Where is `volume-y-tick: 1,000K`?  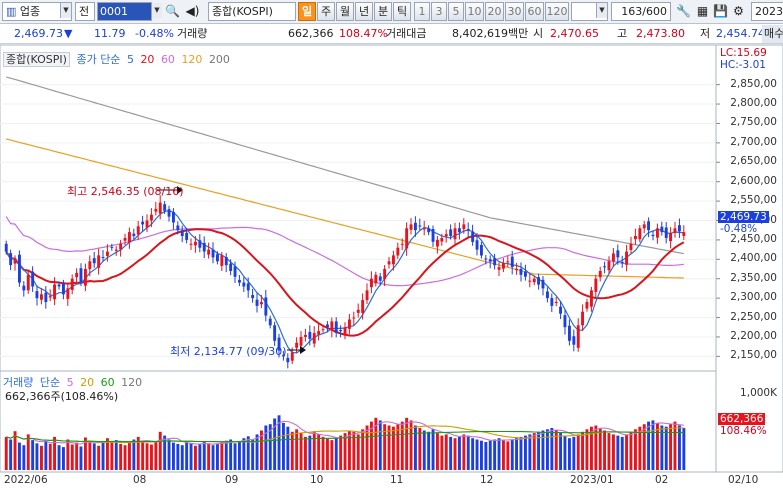 volume-y-tick: 1,000K is located at coordinates (758, 393).